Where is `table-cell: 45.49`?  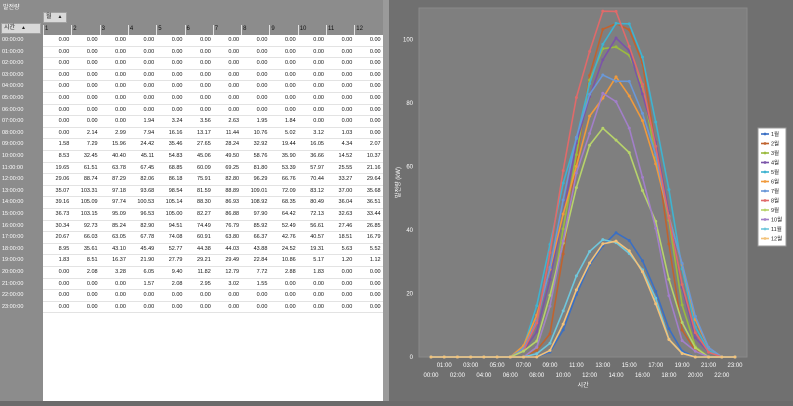 table-cell: 45.49 is located at coordinates (147, 248).